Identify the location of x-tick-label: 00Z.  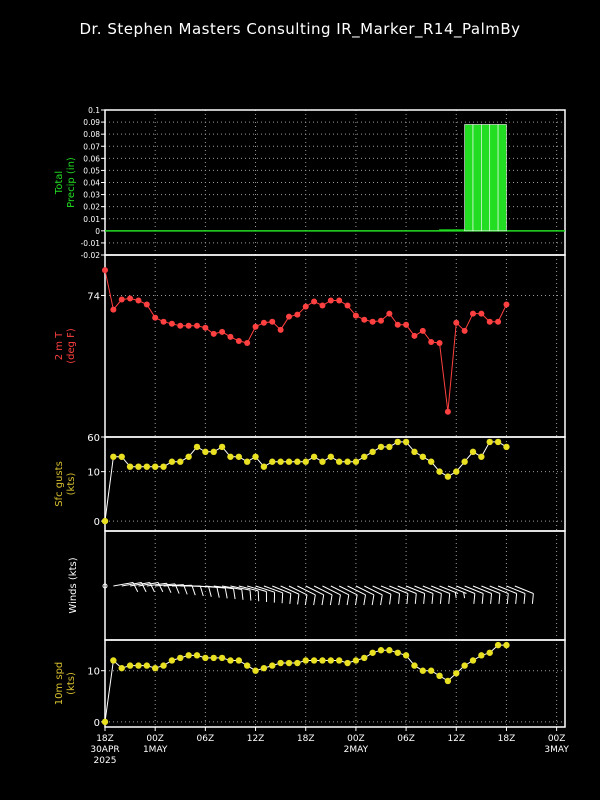
(356, 739).